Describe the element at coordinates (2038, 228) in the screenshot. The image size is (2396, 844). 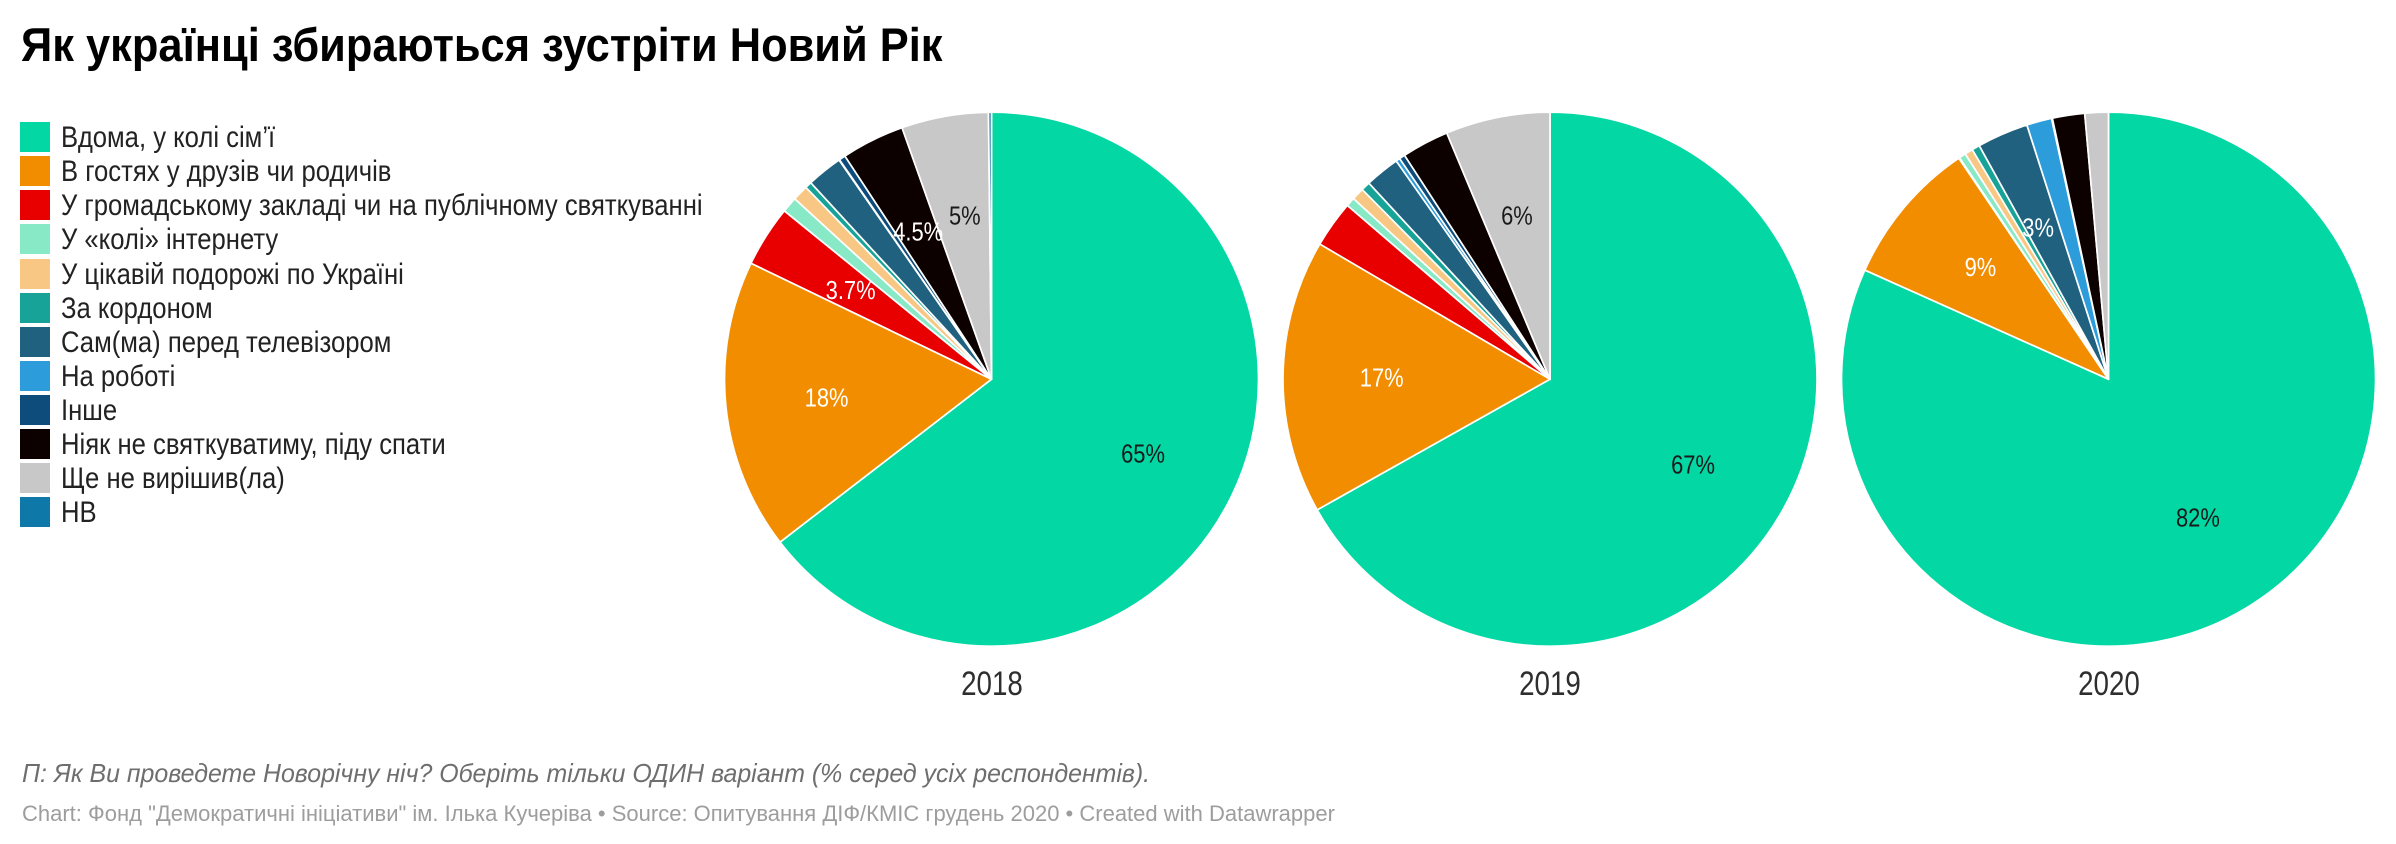
I see `svg-text: 3%` at that location.